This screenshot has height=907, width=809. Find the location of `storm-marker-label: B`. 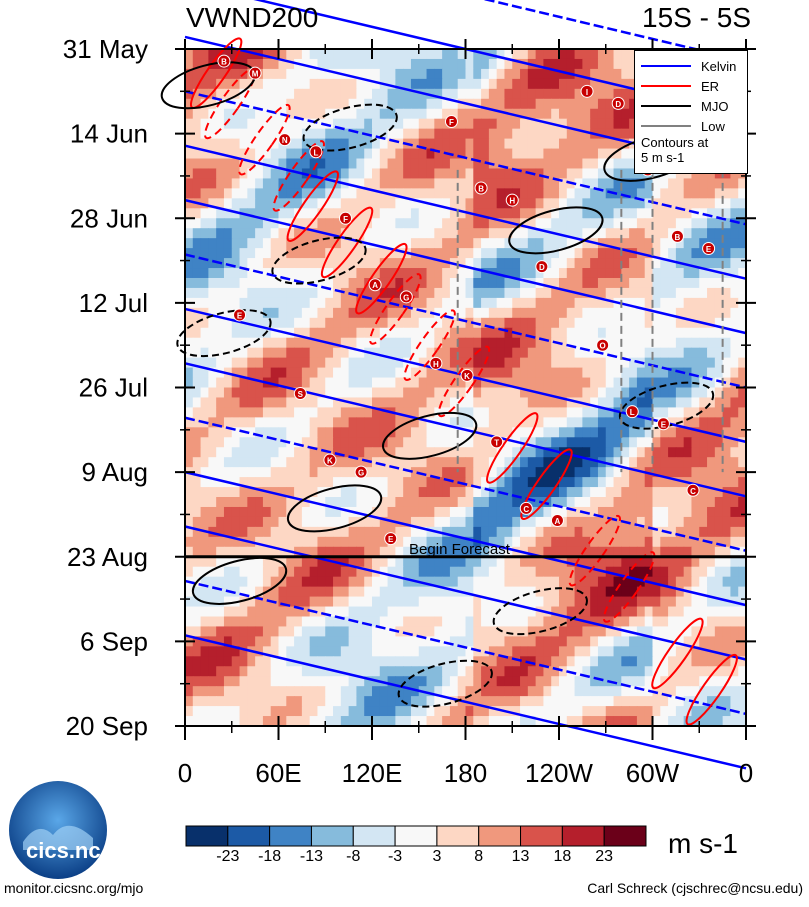

storm-marker-label: B is located at coordinates (224, 62).